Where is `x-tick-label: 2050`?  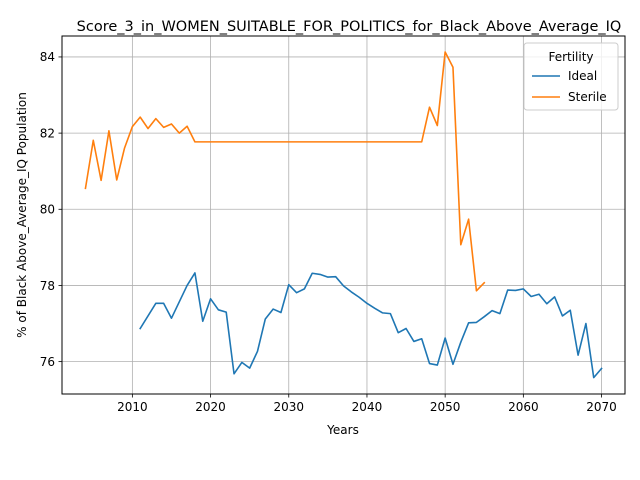
x-tick-label: 2050 is located at coordinates (445, 407).